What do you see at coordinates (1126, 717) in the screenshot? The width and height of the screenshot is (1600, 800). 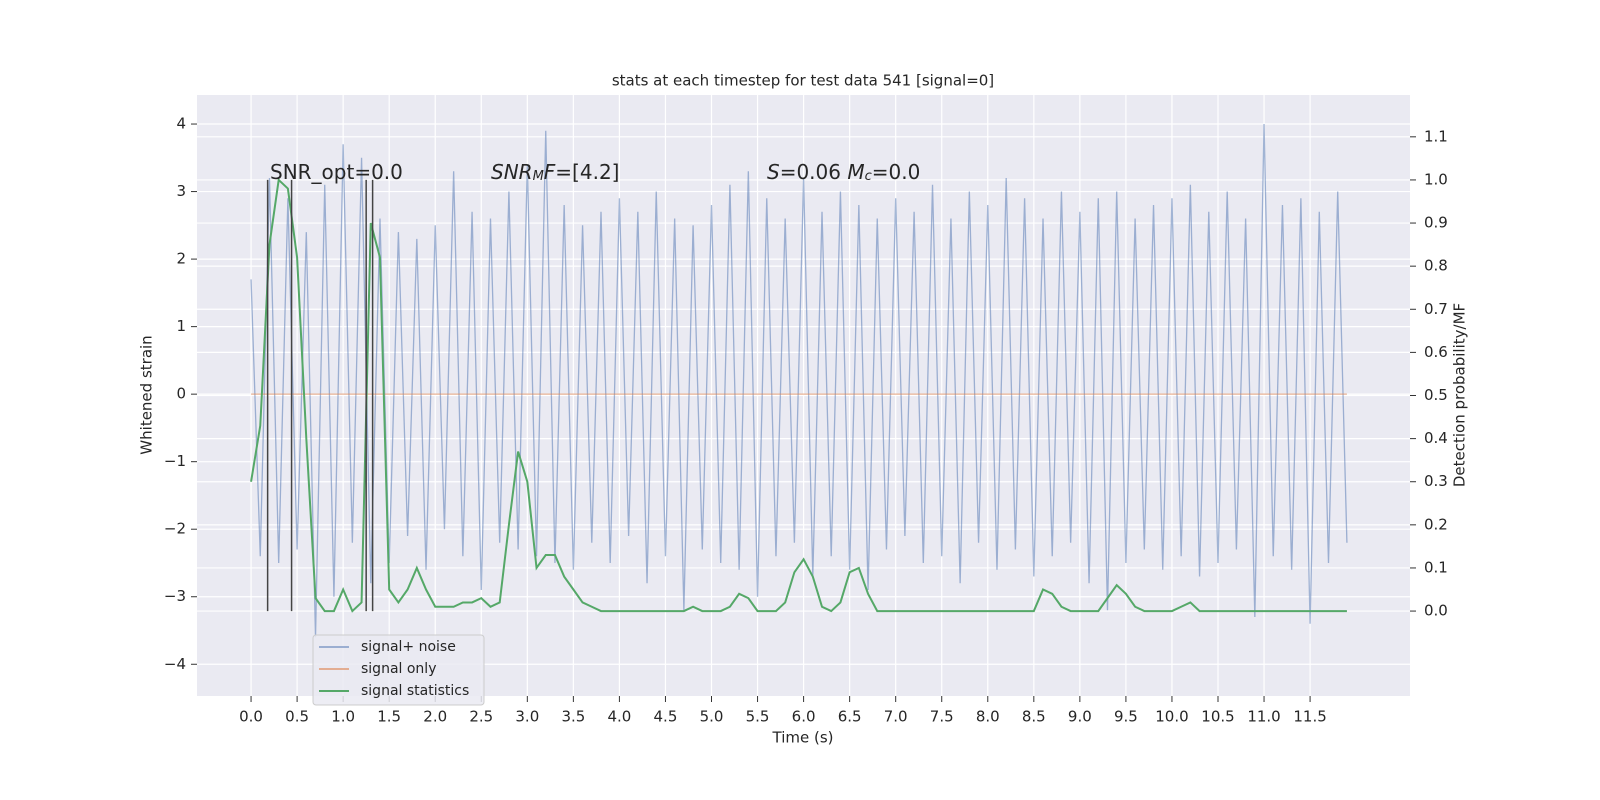 I see `x-tick-label: 9.5` at bounding box center [1126, 717].